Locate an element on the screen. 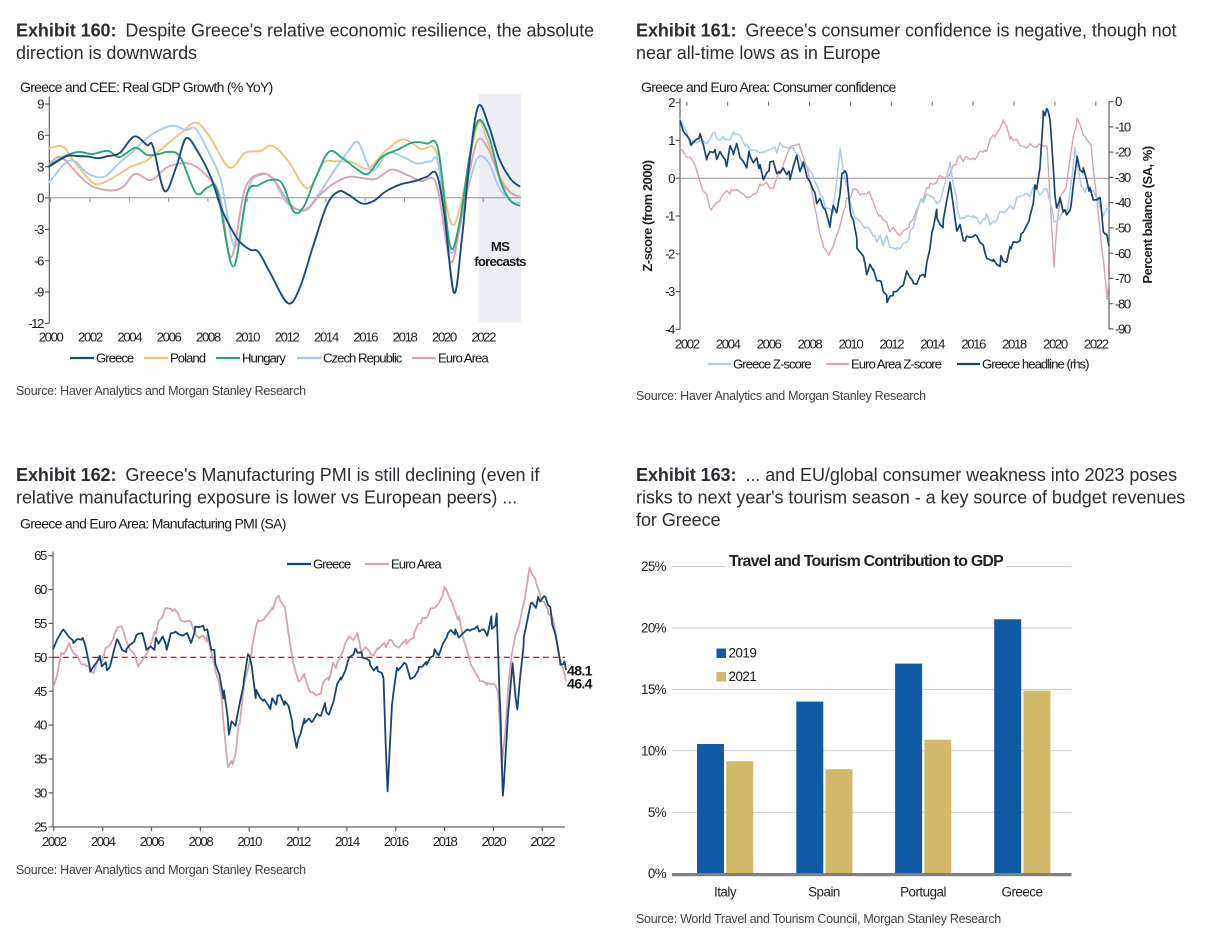  svg-text: 2019 is located at coordinates (743, 653).